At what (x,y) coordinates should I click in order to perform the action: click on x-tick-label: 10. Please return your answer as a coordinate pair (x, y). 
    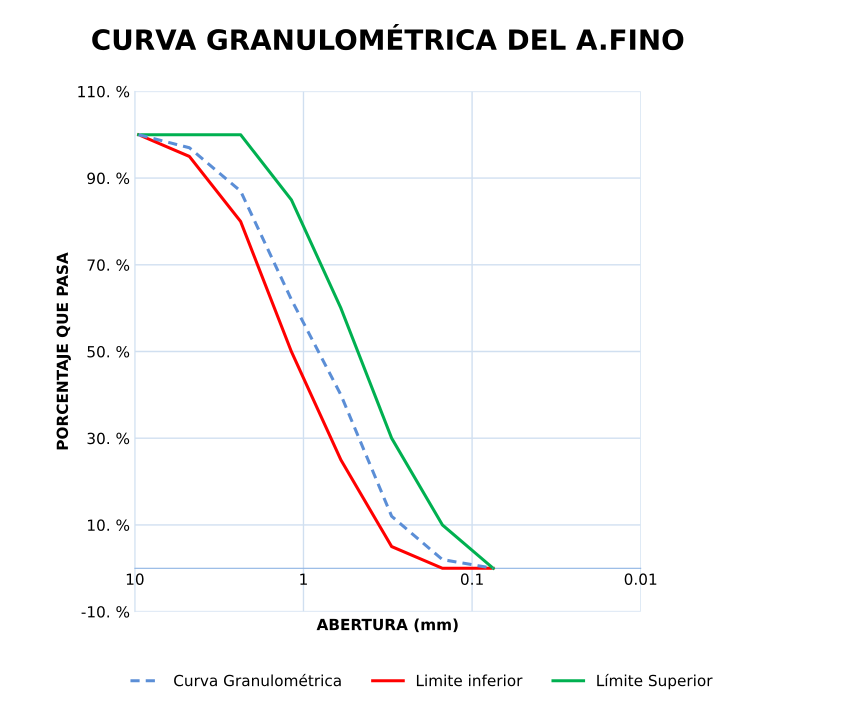
    Looking at the image, I should click on (135, 579).